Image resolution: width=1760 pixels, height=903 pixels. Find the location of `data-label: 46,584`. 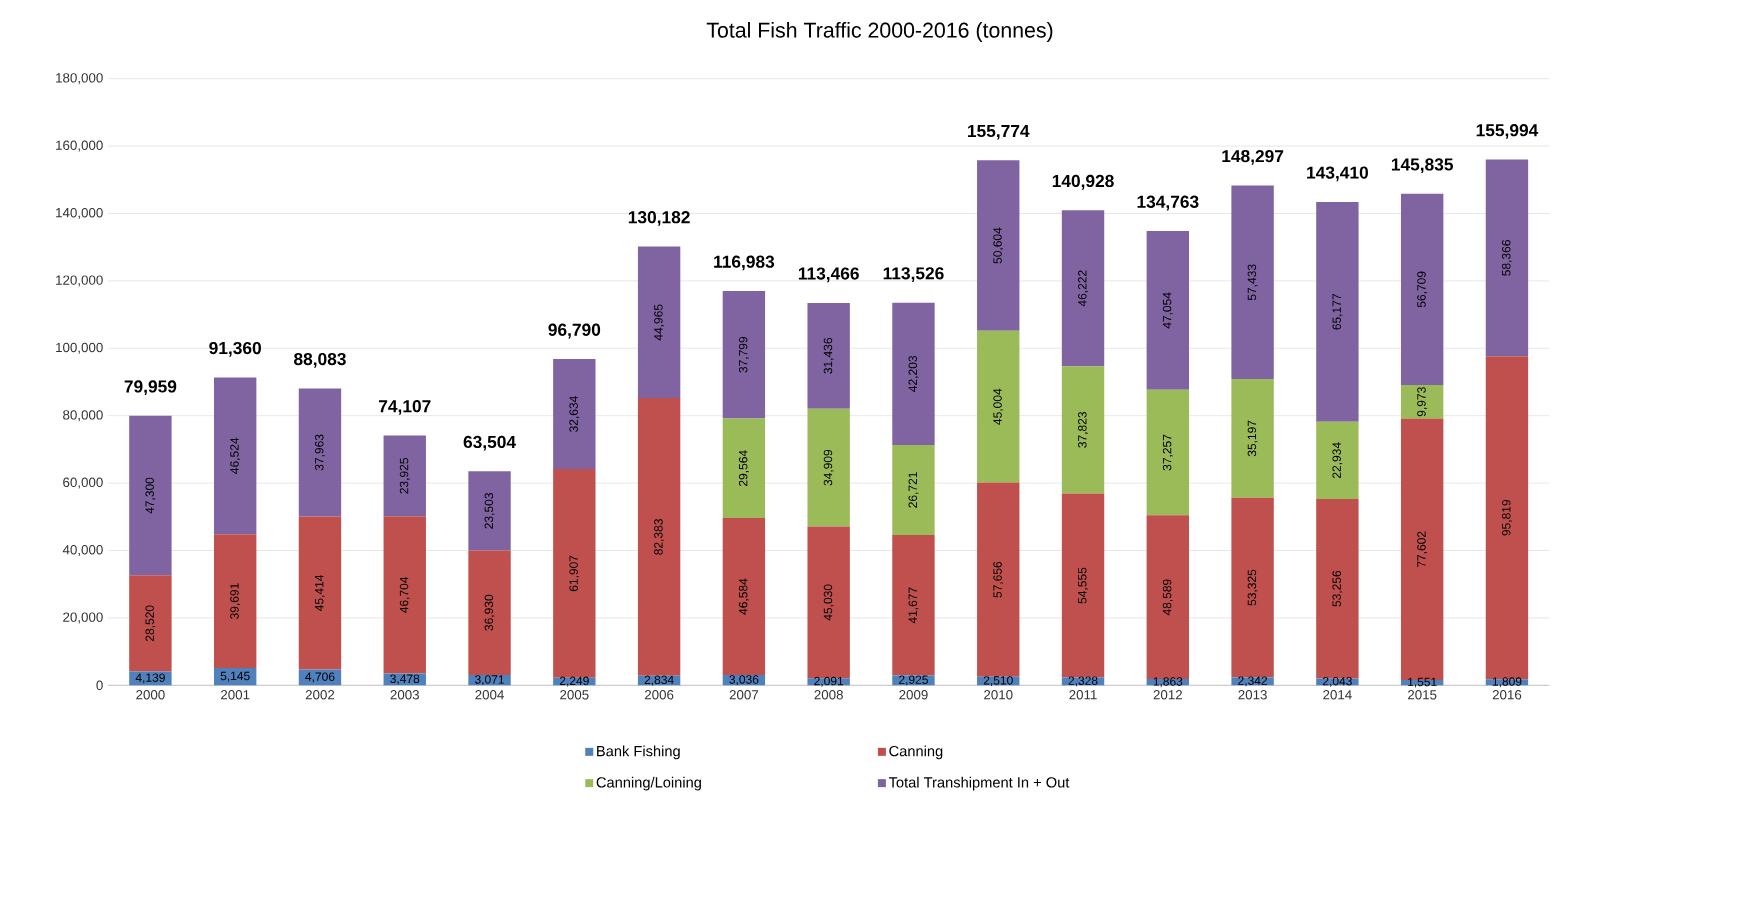

data-label: 46,584 is located at coordinates (743, 596).